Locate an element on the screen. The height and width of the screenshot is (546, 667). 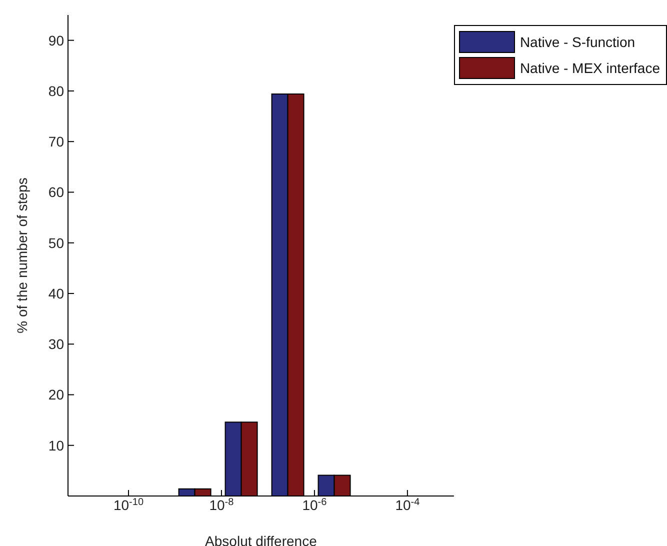
y-tick-label: 10 is located at coordinates (56, 445).